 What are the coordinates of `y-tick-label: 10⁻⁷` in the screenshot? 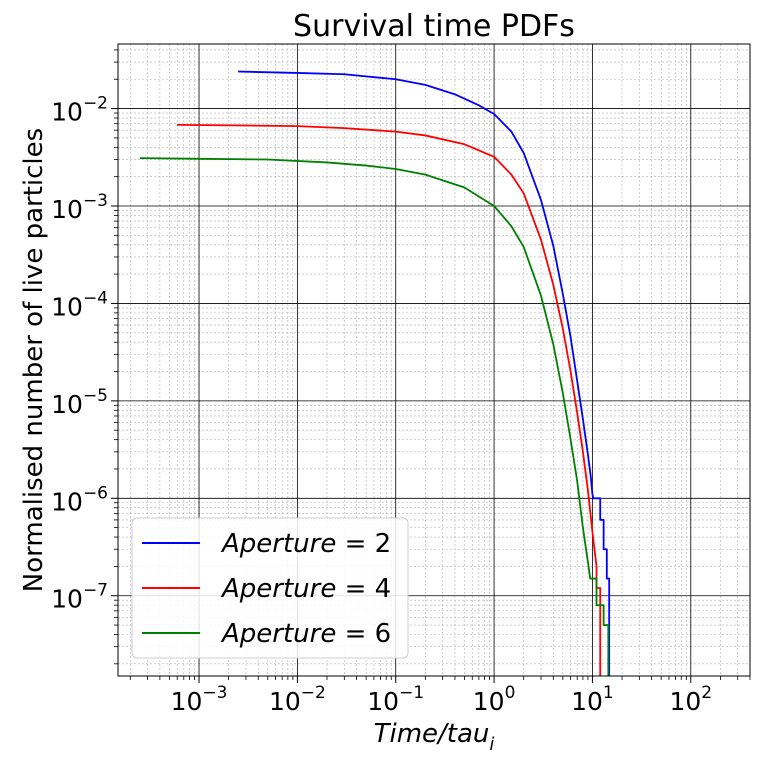 It's located at (79, 597).